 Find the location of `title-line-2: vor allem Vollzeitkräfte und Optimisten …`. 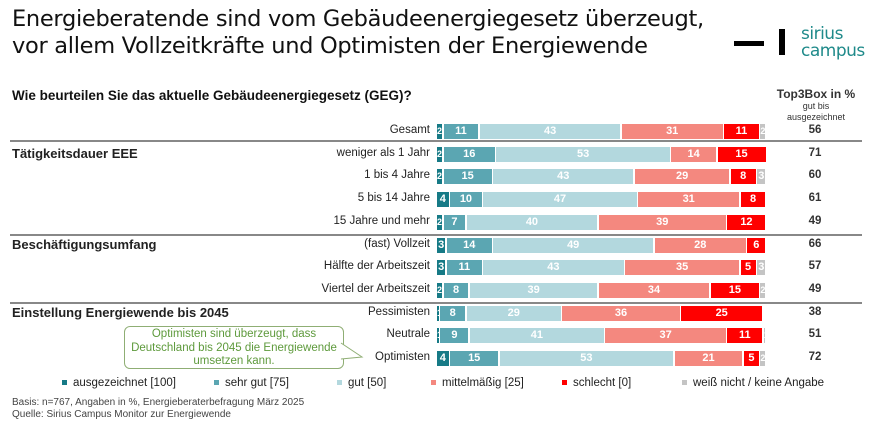

title-line-2: vor allem Vollzeitkräfte und Optimisten … is located at coordinates (330, 46).